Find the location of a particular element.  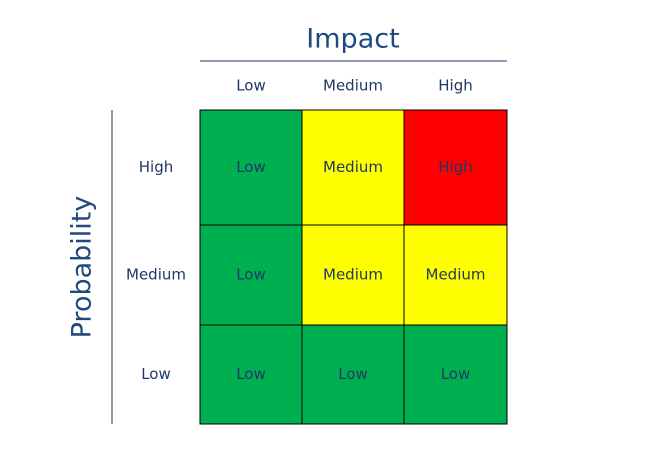

cell-label: High is located at coordinates (455, 167).